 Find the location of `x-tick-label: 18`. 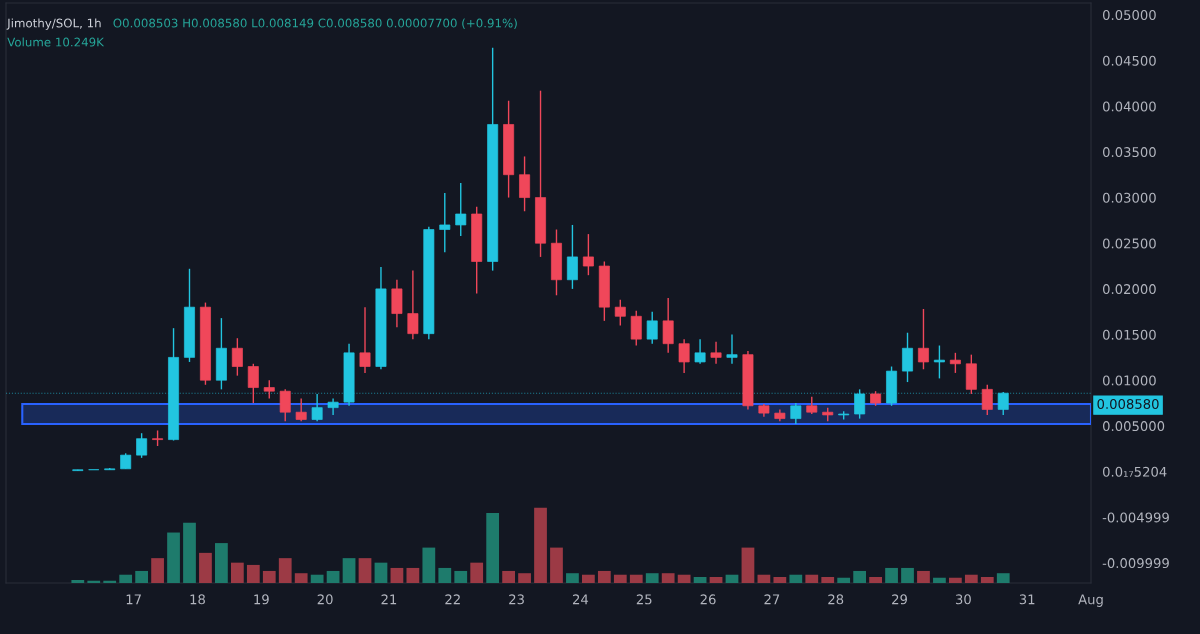

x-tick-label: 18 is located at coordinates (197, 599).